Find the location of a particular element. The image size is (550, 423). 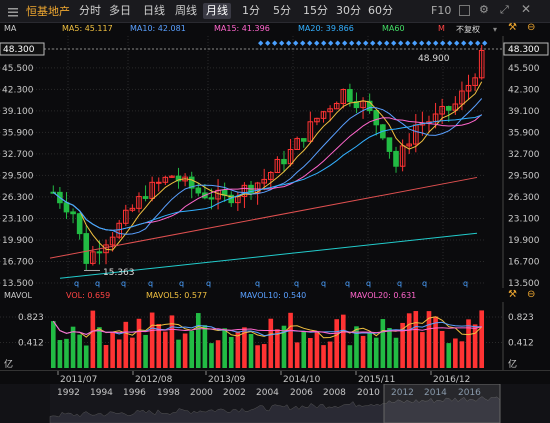

tools-icon: ⚒ is located at coordinates (512, 27).